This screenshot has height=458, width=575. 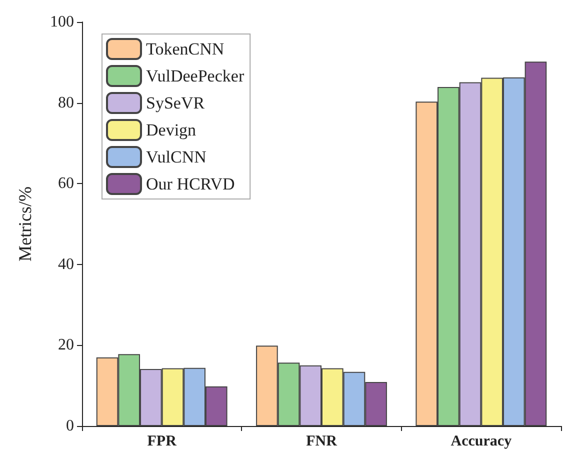 What do you see at coordinates (176, 157) in the screenshot?
I see `legend-label: VulCNN` at bounding box center [176, 157].